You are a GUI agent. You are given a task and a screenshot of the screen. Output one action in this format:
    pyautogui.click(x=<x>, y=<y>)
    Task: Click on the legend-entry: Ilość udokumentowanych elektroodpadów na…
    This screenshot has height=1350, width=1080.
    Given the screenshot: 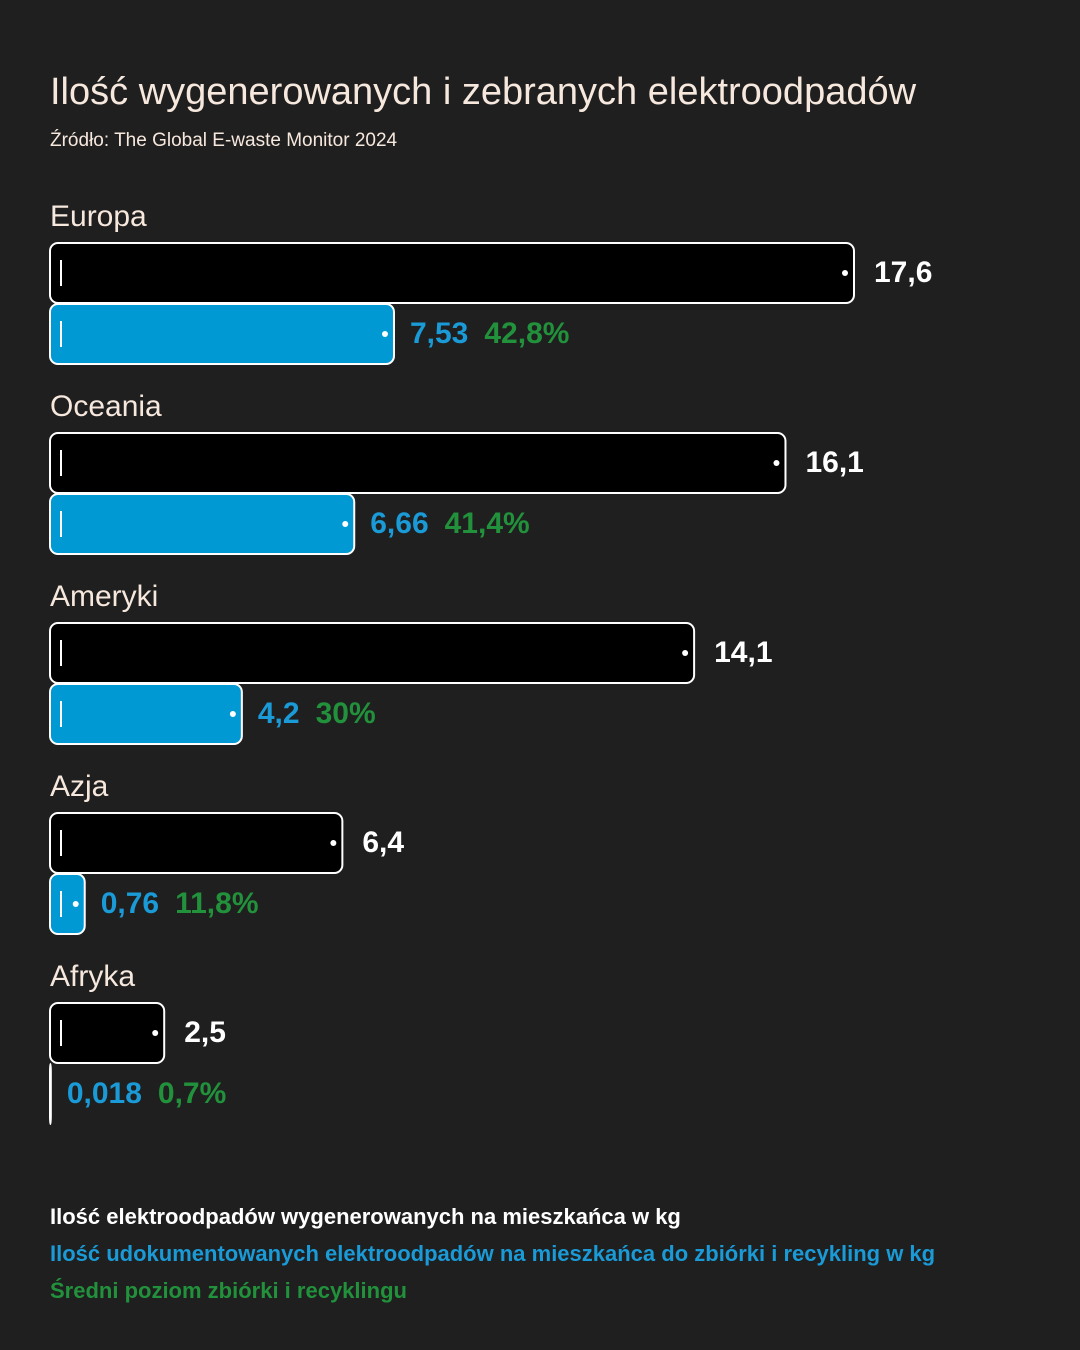 What is the action you would take?
    pyautogui.click(x=492, y=1253)
    